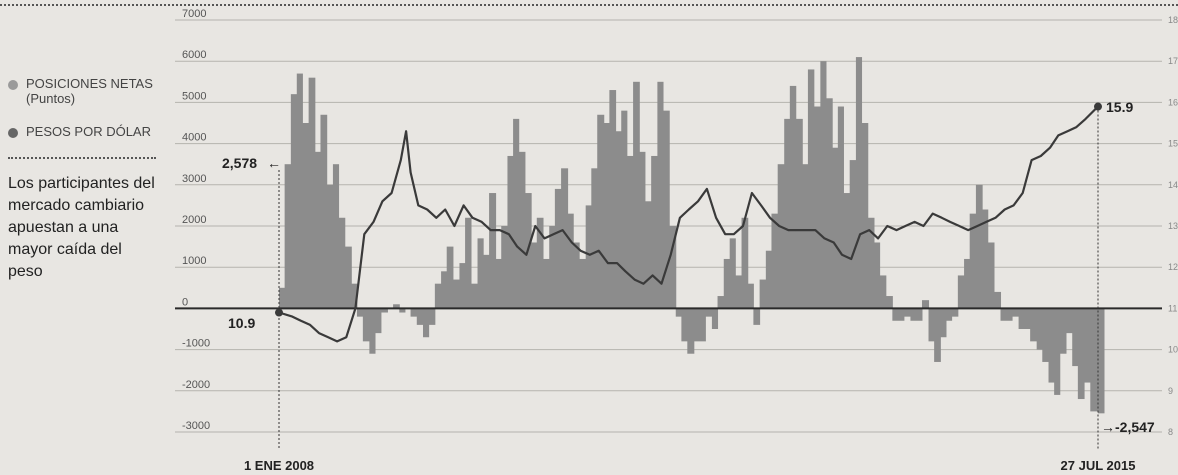  Describe the element at coordinates (1173, 102) in the screenshot. I see `y-right-tick-label: 16` at that location.